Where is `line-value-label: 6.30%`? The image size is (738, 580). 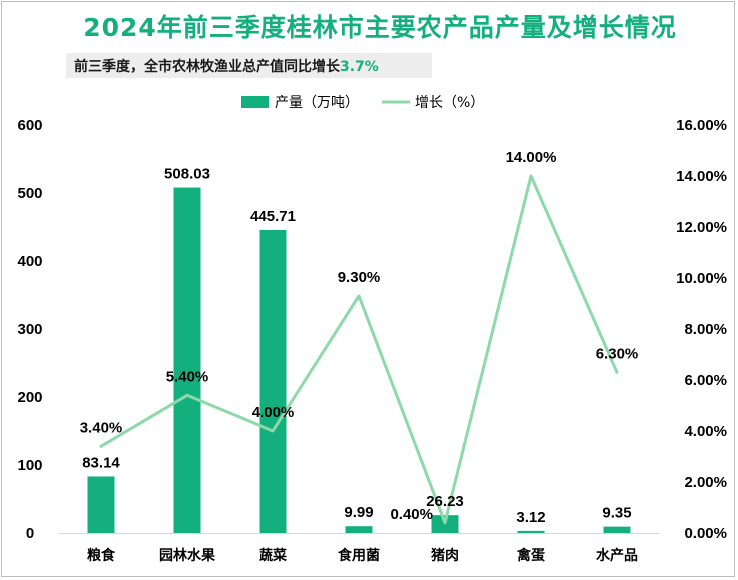
line-value-label: 6.30% is located at coordinates (617, 353).